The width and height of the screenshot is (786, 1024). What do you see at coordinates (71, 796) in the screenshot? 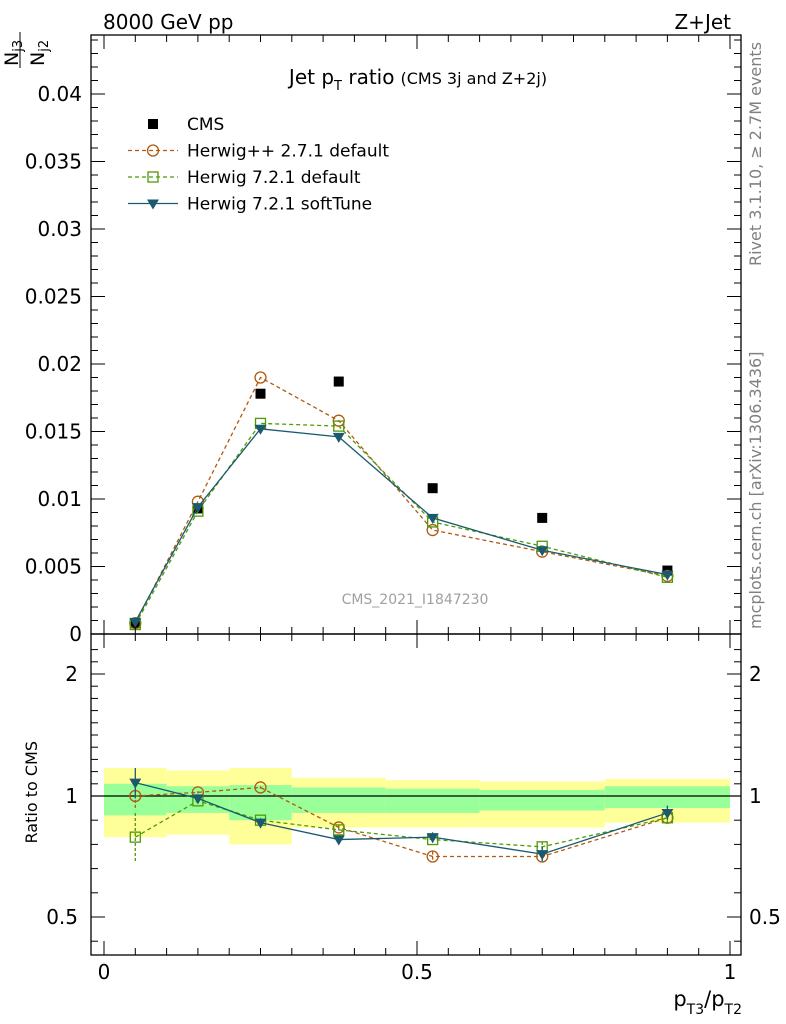
I see `ratio-y-tick-label: 1` at bounding box center [71, 796].